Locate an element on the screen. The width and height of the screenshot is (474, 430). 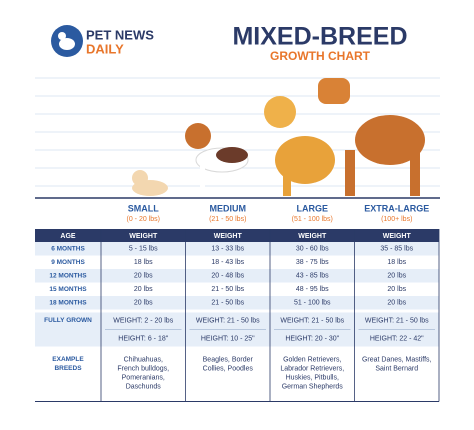
row-label: EXAMPLE is located at coordinates (68, 359).